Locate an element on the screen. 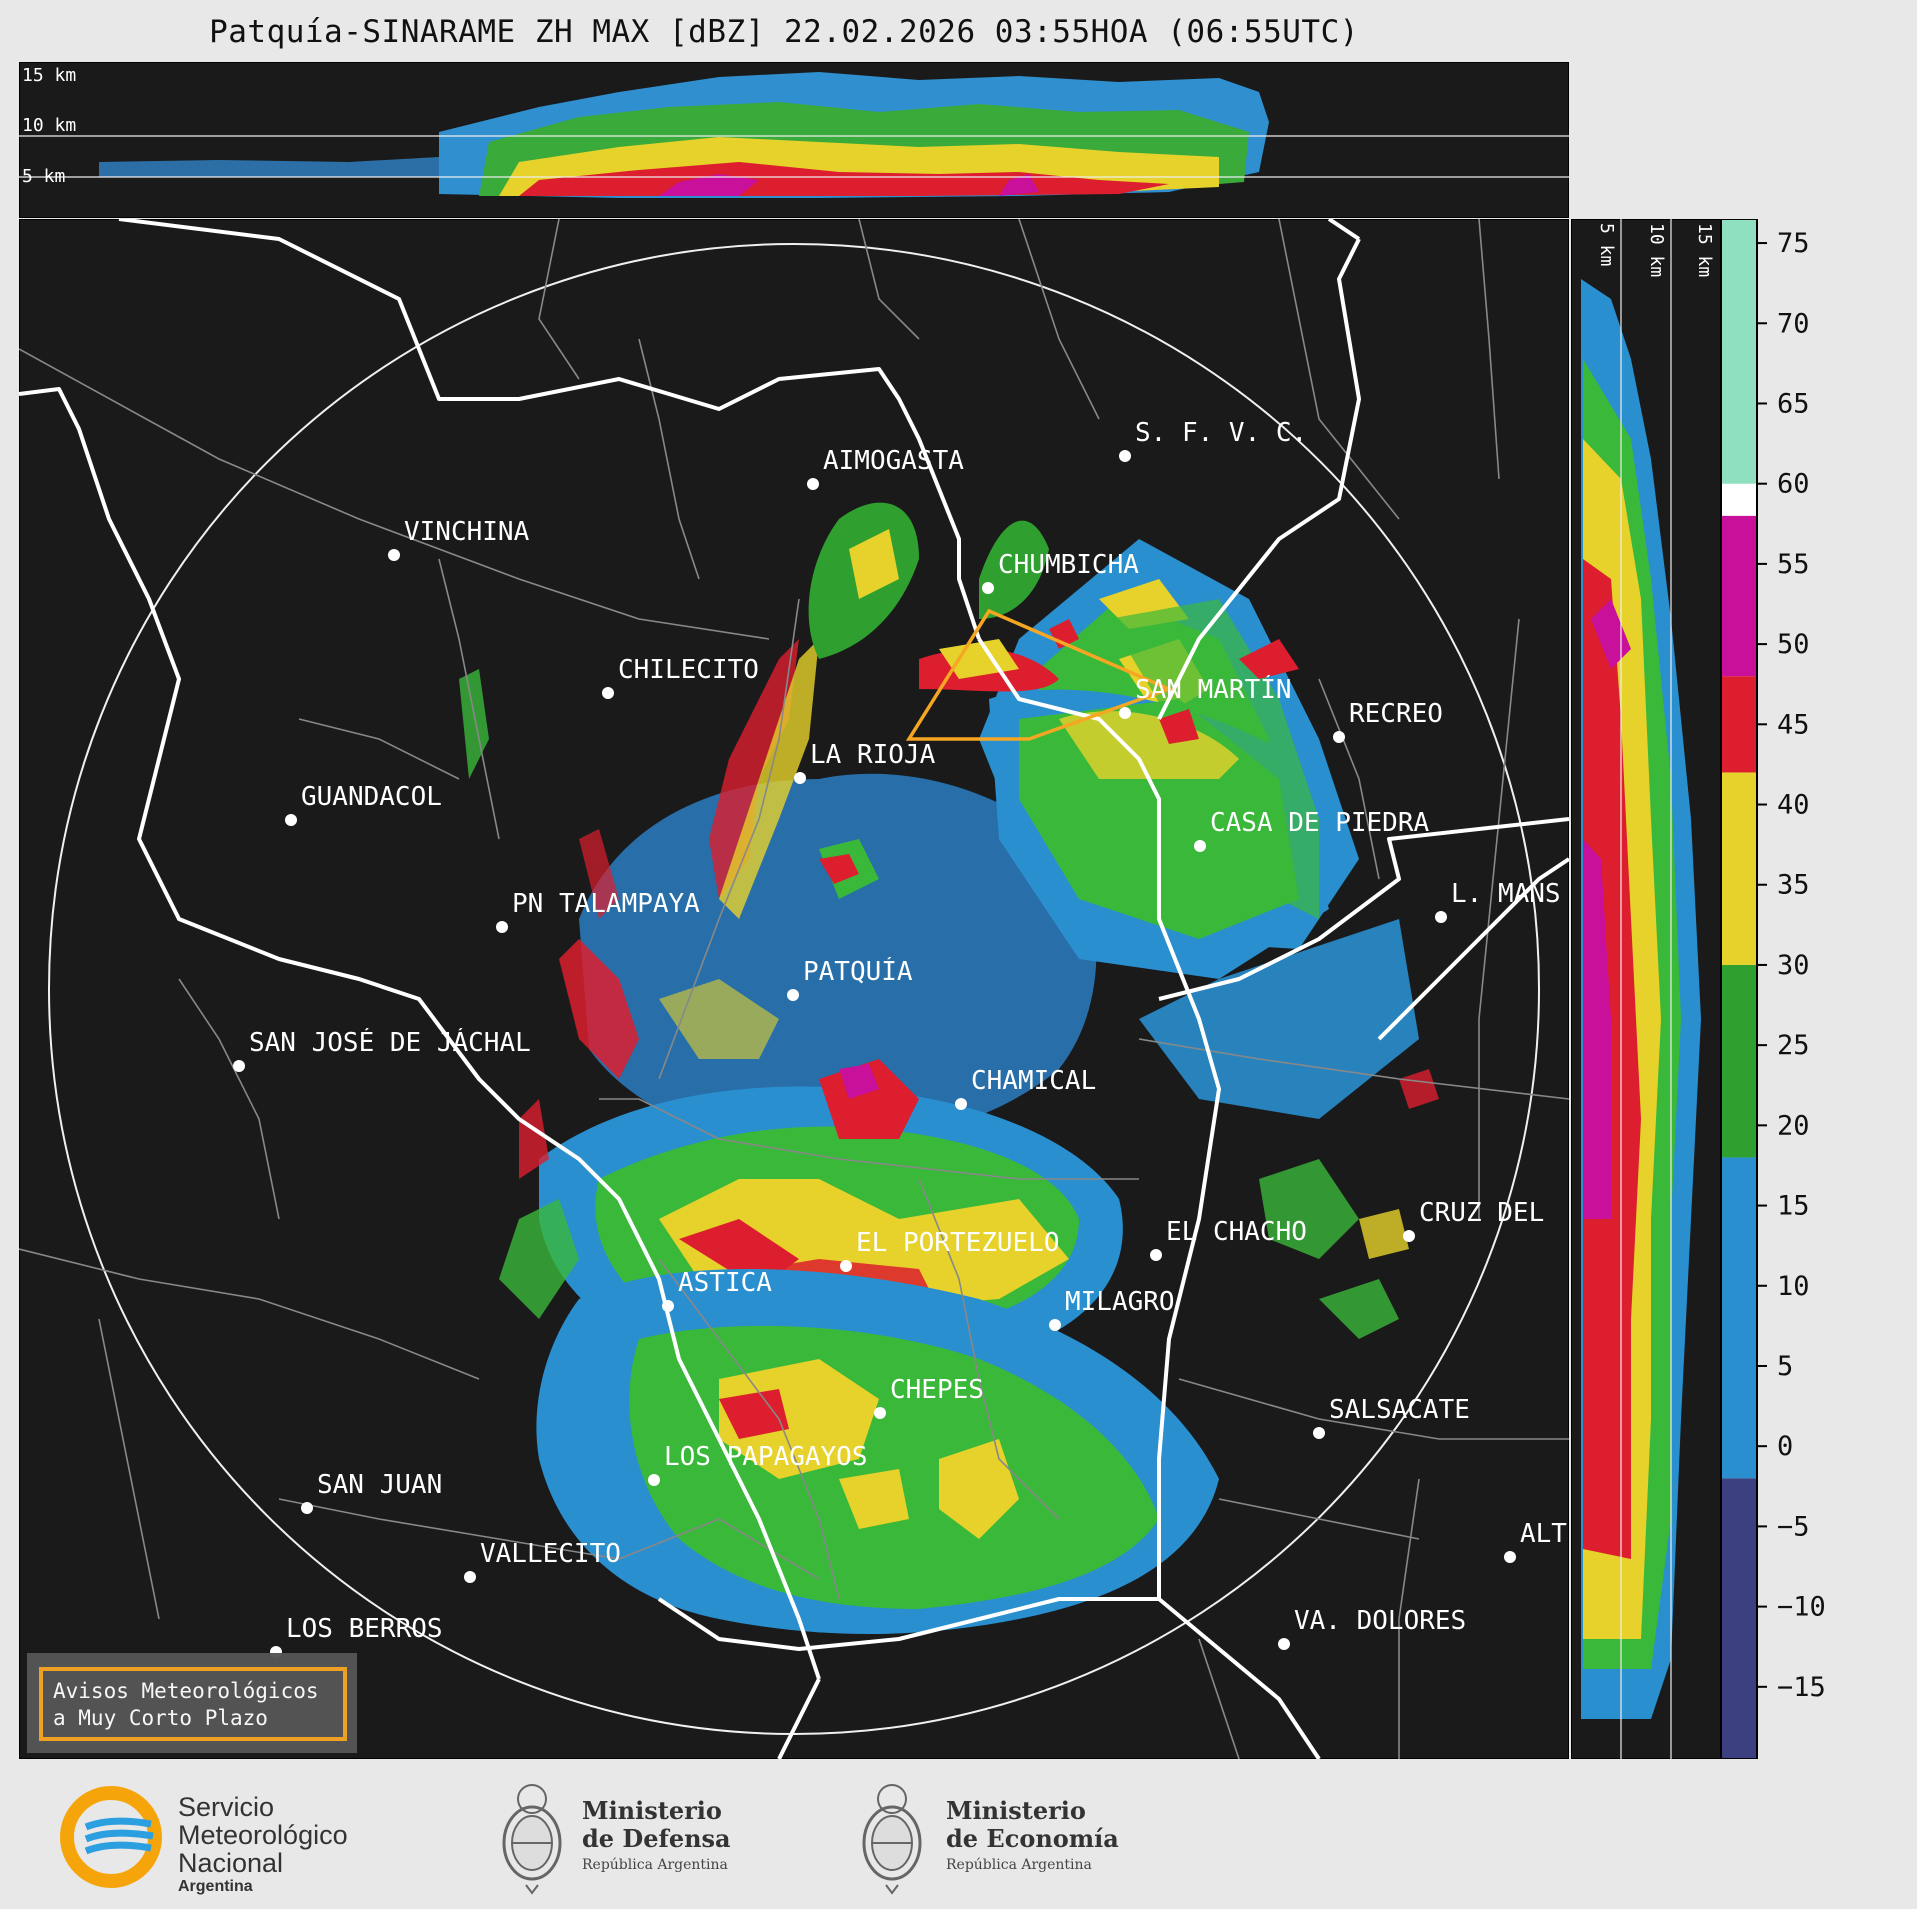 This screenshot has height=1909, width=1917. defensa-line2: de Defensa is located at coordinates (656, 1838).